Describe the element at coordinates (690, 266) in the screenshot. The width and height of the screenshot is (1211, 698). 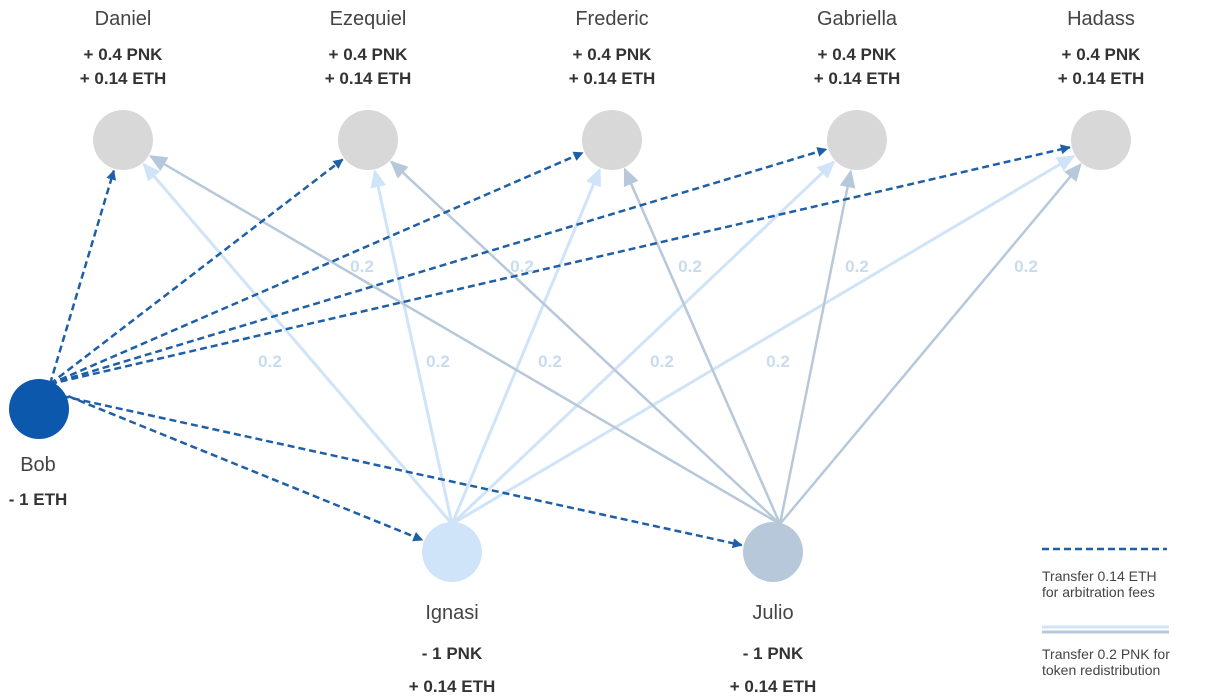
I see `flow-label-julio-frederic: 0.2` at that location.